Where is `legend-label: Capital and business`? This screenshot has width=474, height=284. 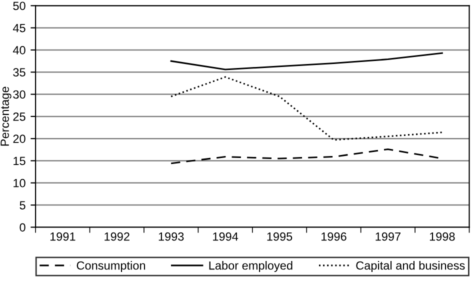
legend-label: Capital and business is located at coordinates (410, 266).